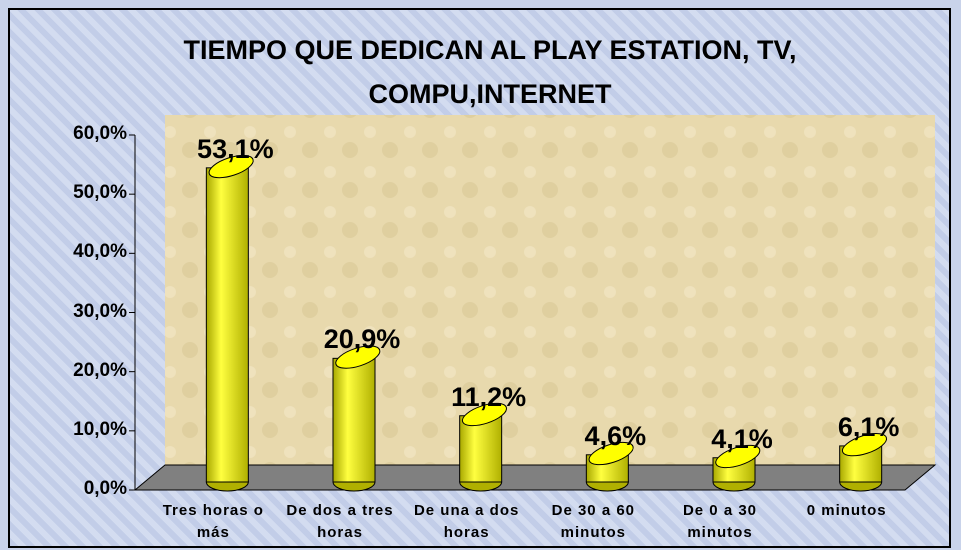 The height and width of the screenshot is (550, 961). Describe the element at coordinates (105, 488) in the screenshot. I see `y-tick-label: 0,0%` at that location.